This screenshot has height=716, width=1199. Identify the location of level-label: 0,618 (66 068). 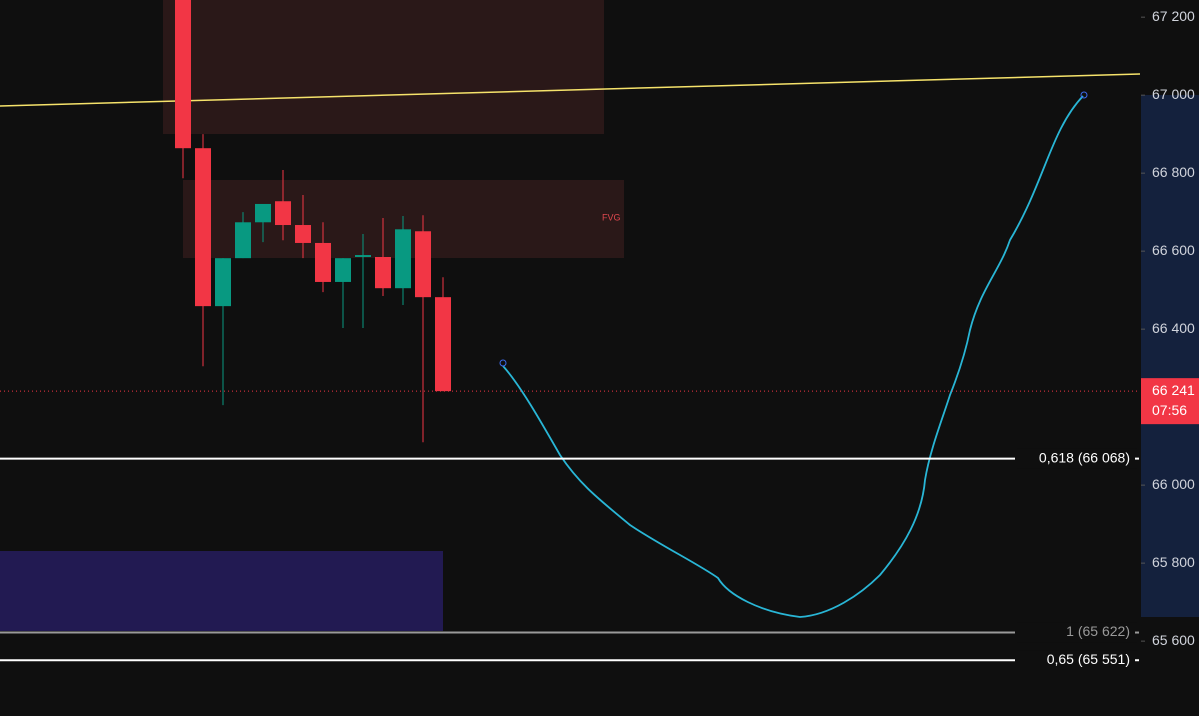
(1084, 457).